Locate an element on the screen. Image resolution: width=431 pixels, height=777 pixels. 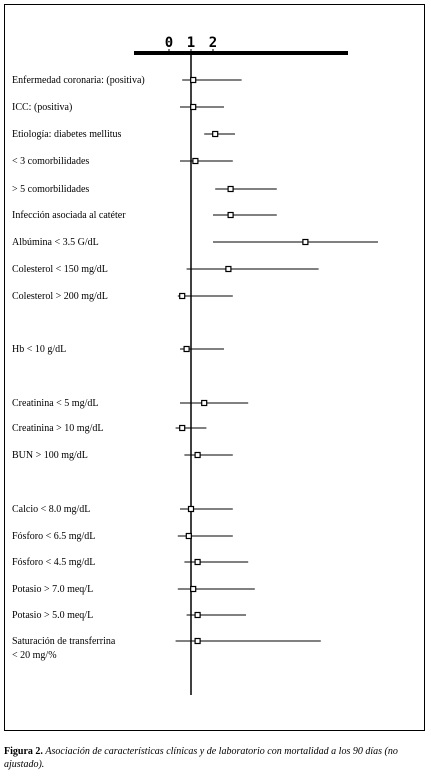
row-label: Saturación de transferrina is located at coordinates (64, 641).